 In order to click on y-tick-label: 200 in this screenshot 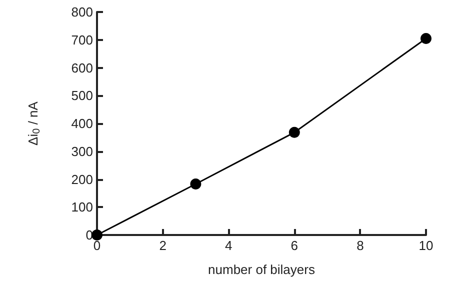, I will do `click(82, 179)`.